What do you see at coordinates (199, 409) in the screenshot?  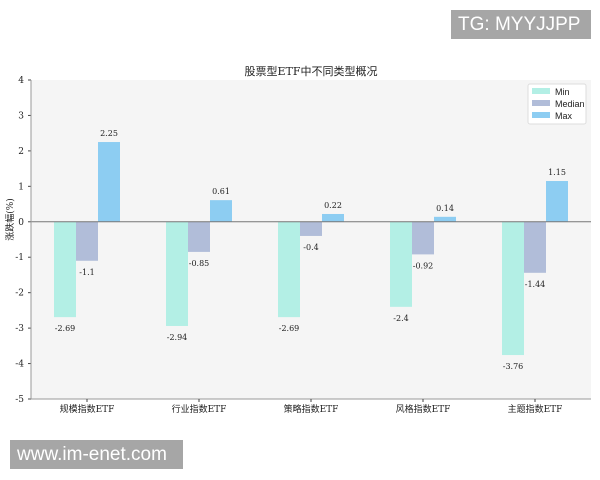 I see `x-tick-label: 行业指数ETF` at bounding box center [199, 409].